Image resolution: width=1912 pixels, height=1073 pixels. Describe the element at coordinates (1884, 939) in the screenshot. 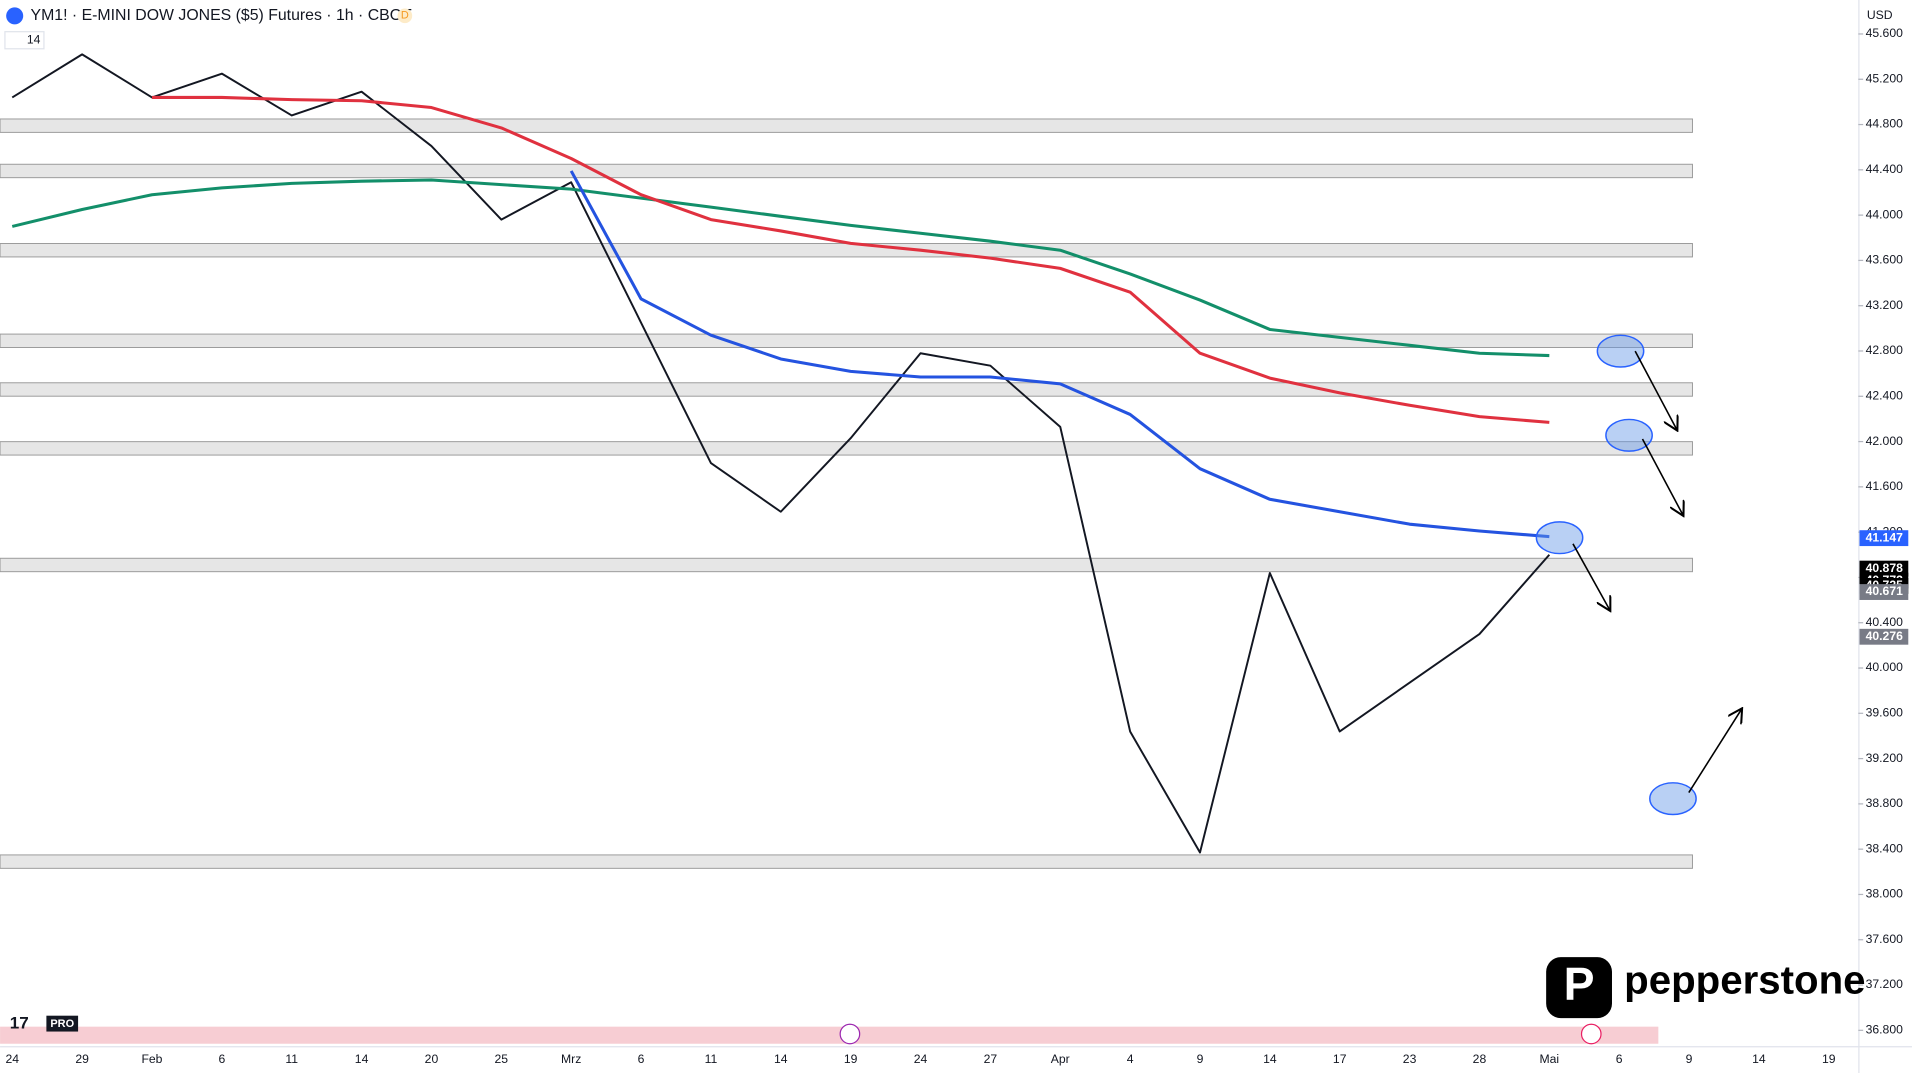

I see `y-tick-label: 37.600` at that location.